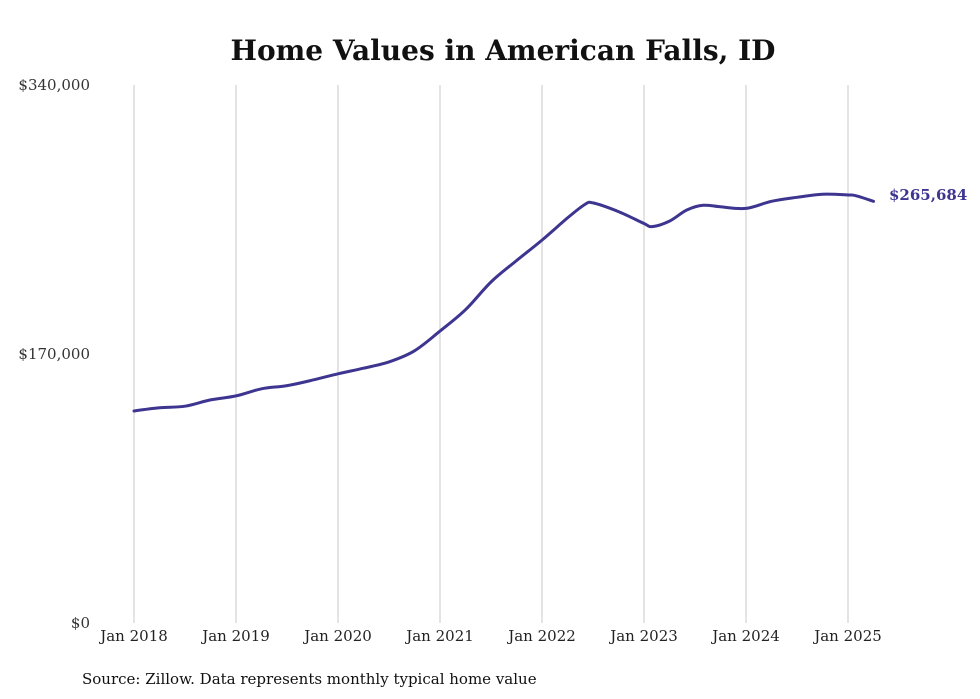 The image size is (980, 699). What do you see at coordinates (847, 636) in the screenshot?
I see `x-tick-label: Jan 2025` at bounding box center [847, 636].